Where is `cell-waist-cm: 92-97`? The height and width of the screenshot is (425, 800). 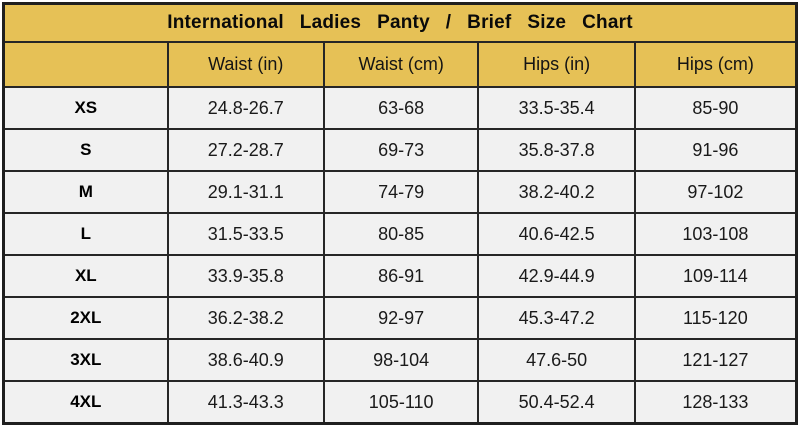
cell-waist-cm: 92-97 is located at coordinates (401, 318).